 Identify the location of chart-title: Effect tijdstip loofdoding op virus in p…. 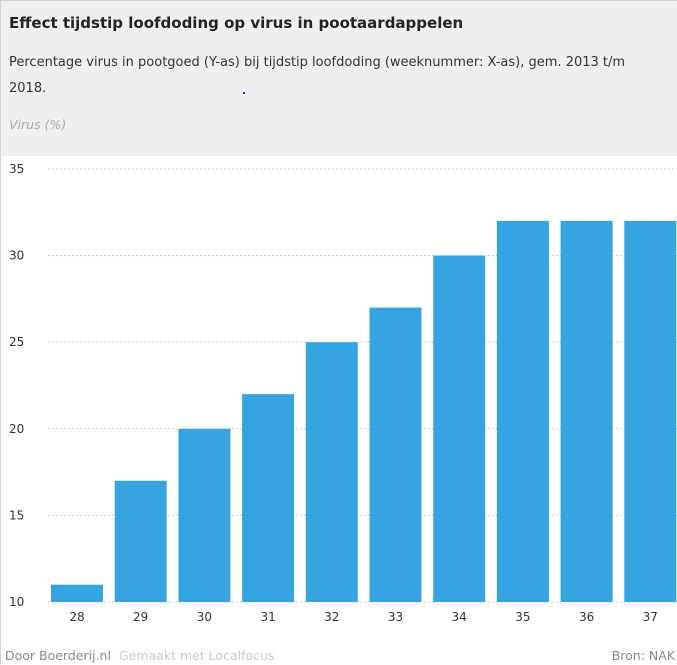
(236, 23).